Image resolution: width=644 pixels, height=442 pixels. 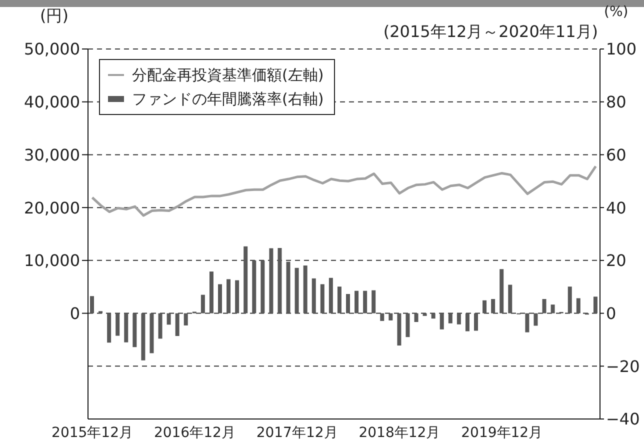 What do you see at coordinates (616, 154) in the screenshot?
I see `y2-tick-label: 60` at bounding box center [616, 154].